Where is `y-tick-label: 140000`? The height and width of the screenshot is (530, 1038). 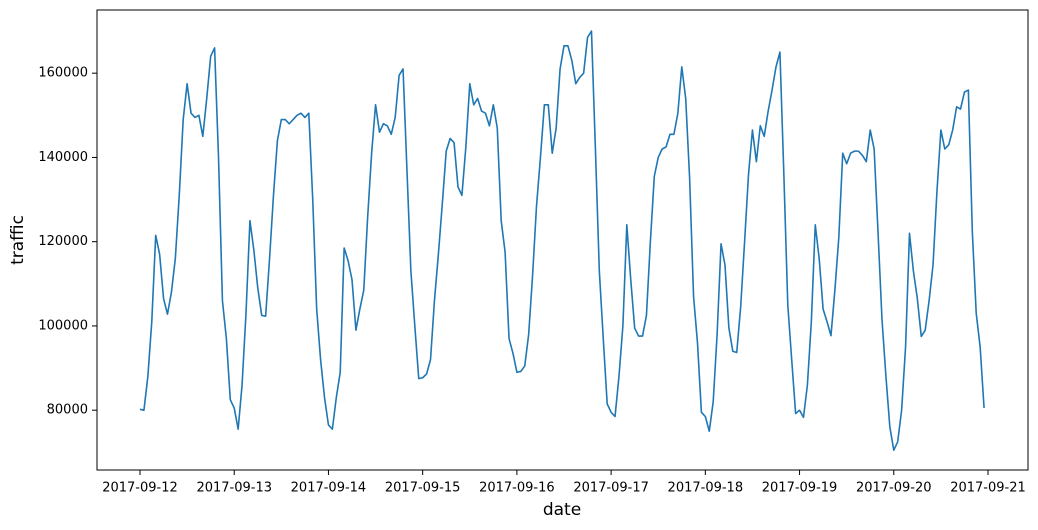
y-tick-label: 140000 is located at coordinates (63, 157).